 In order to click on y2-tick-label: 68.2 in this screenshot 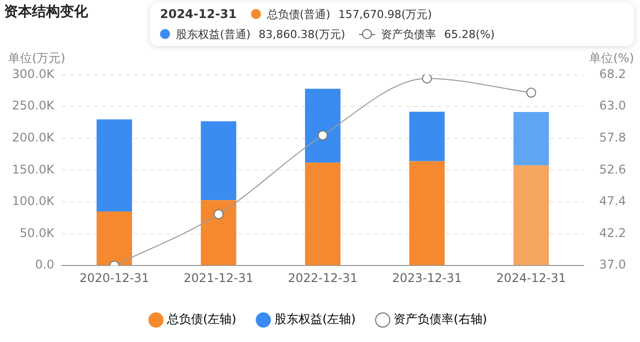, I will do `click(612, 73)`.